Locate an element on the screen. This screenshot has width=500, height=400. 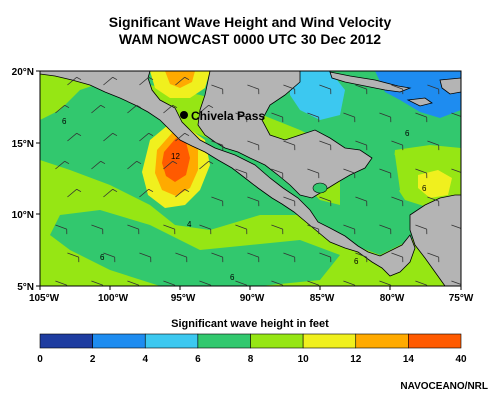
contour-label: 4 is located at coordinates (189, 224).